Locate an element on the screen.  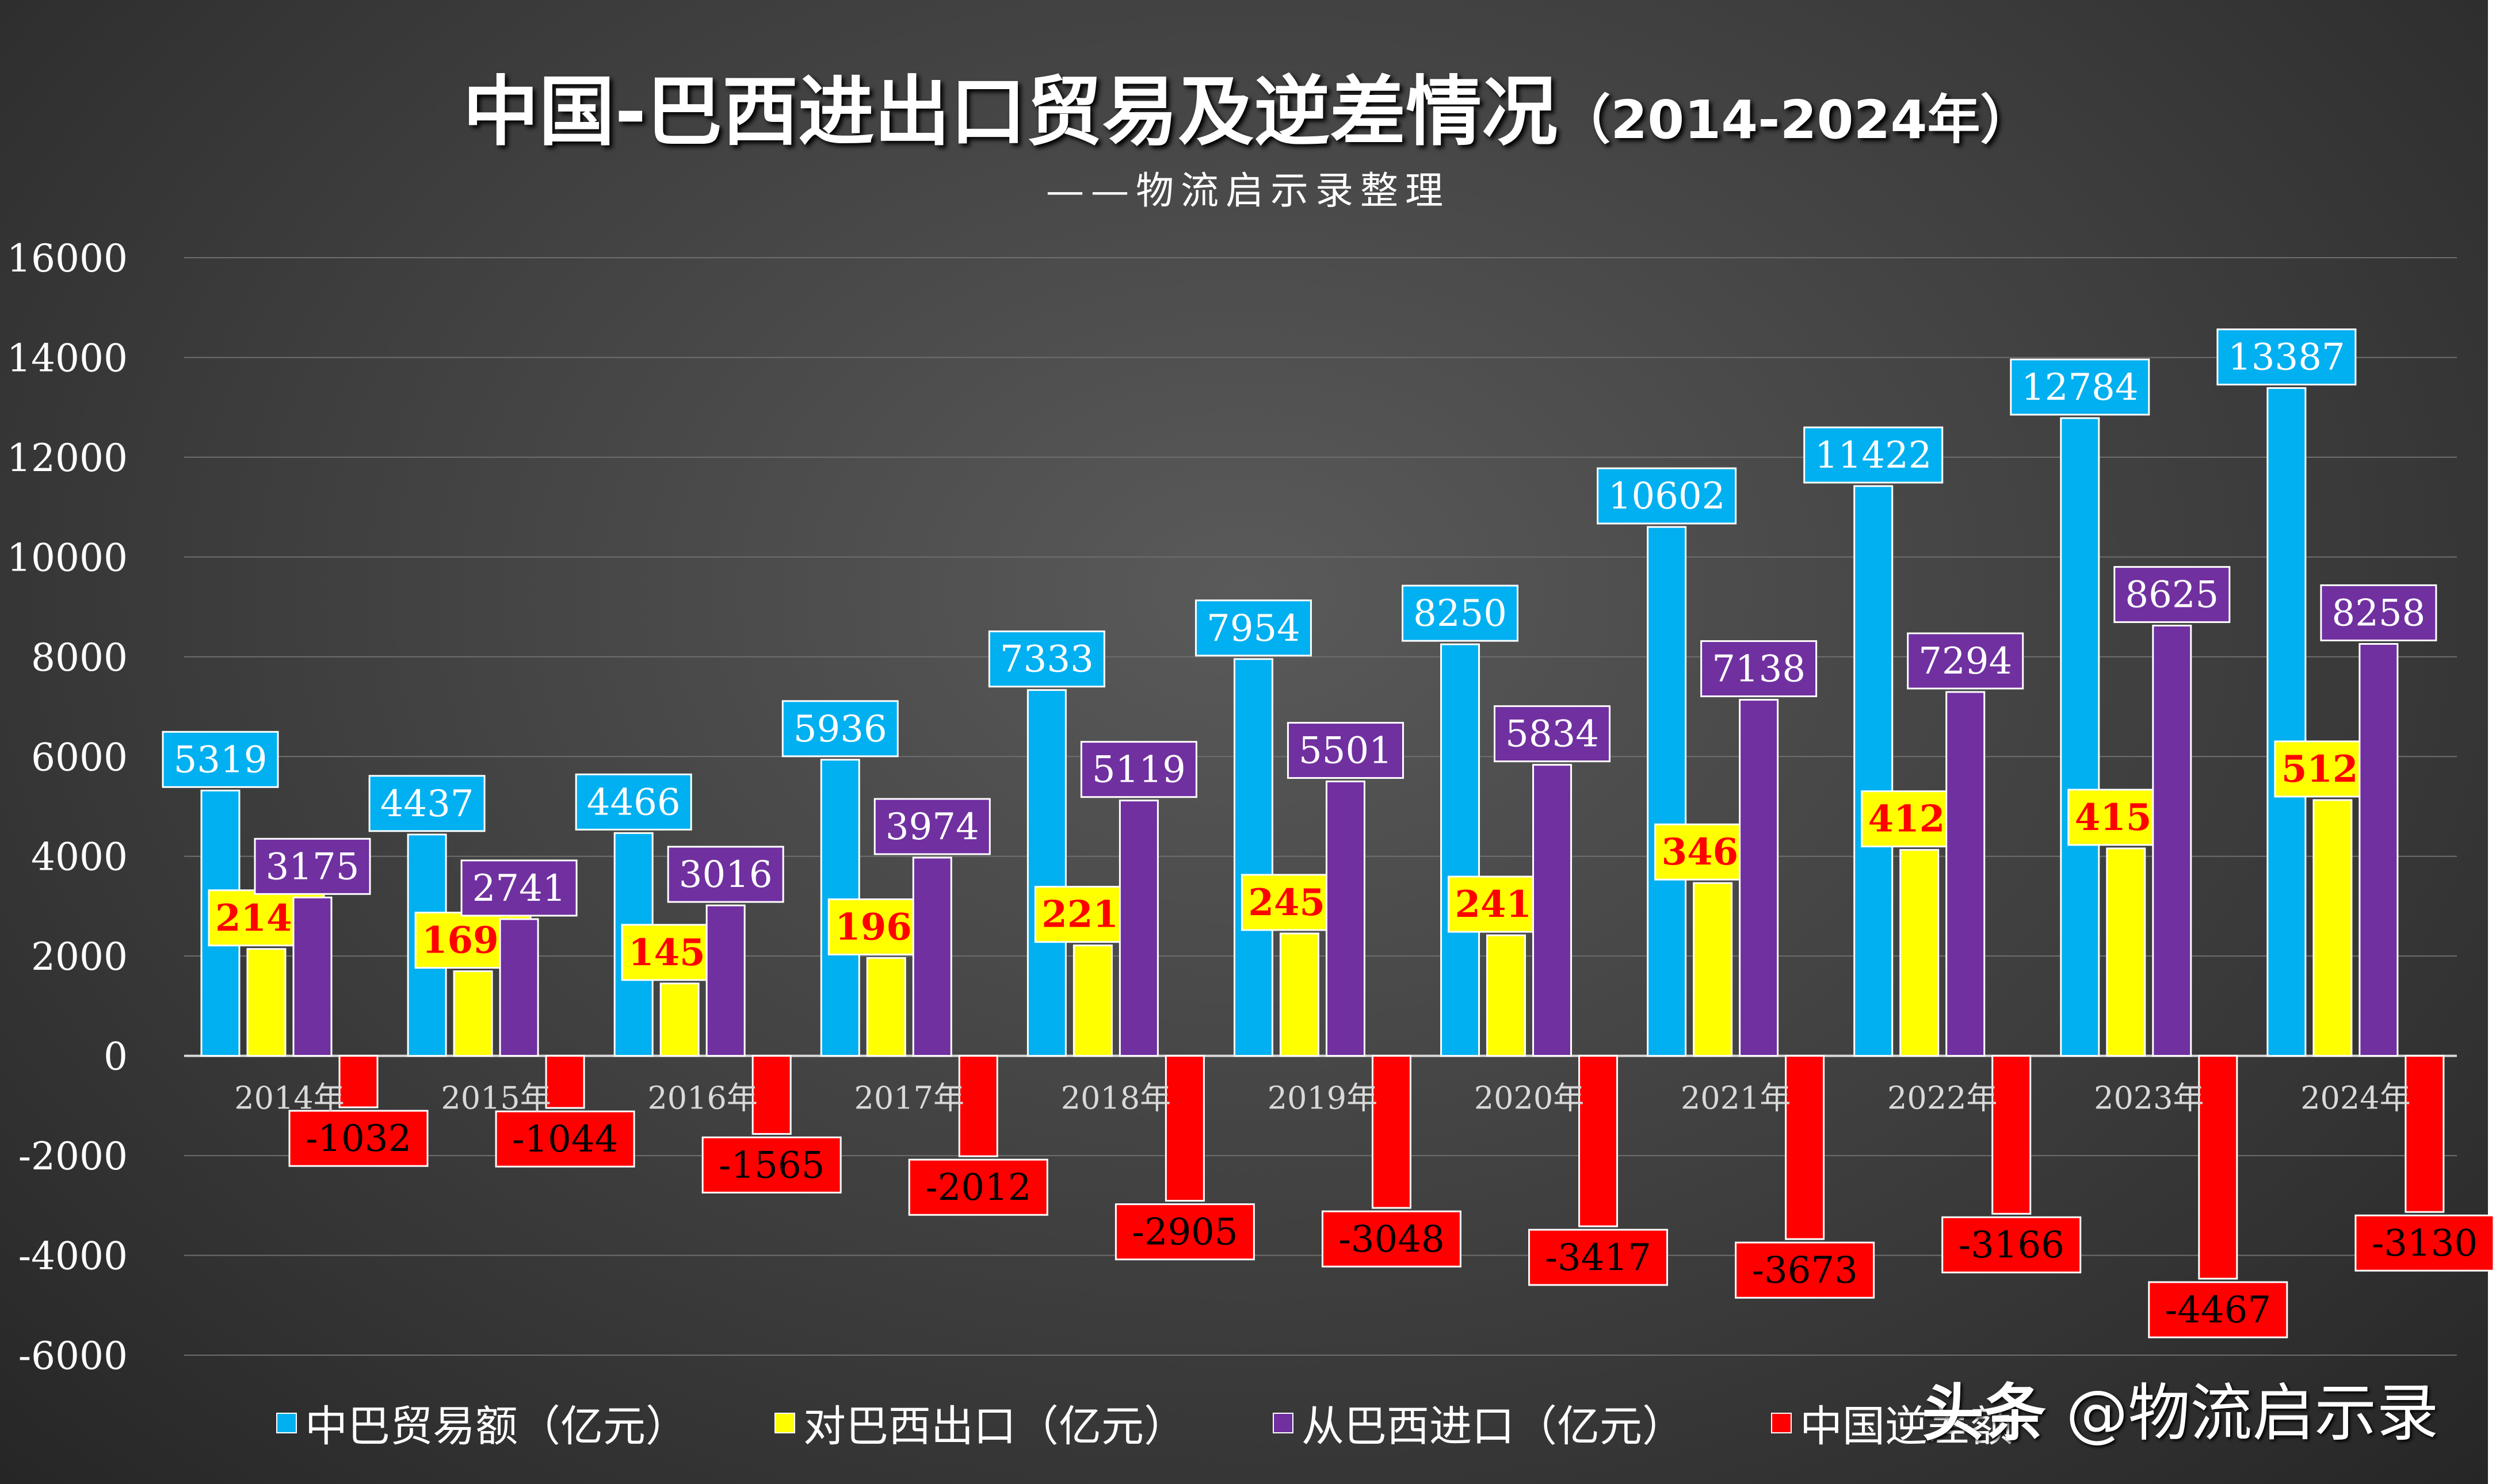
data-label: -3130 is located at coordinates (2425, 1243).